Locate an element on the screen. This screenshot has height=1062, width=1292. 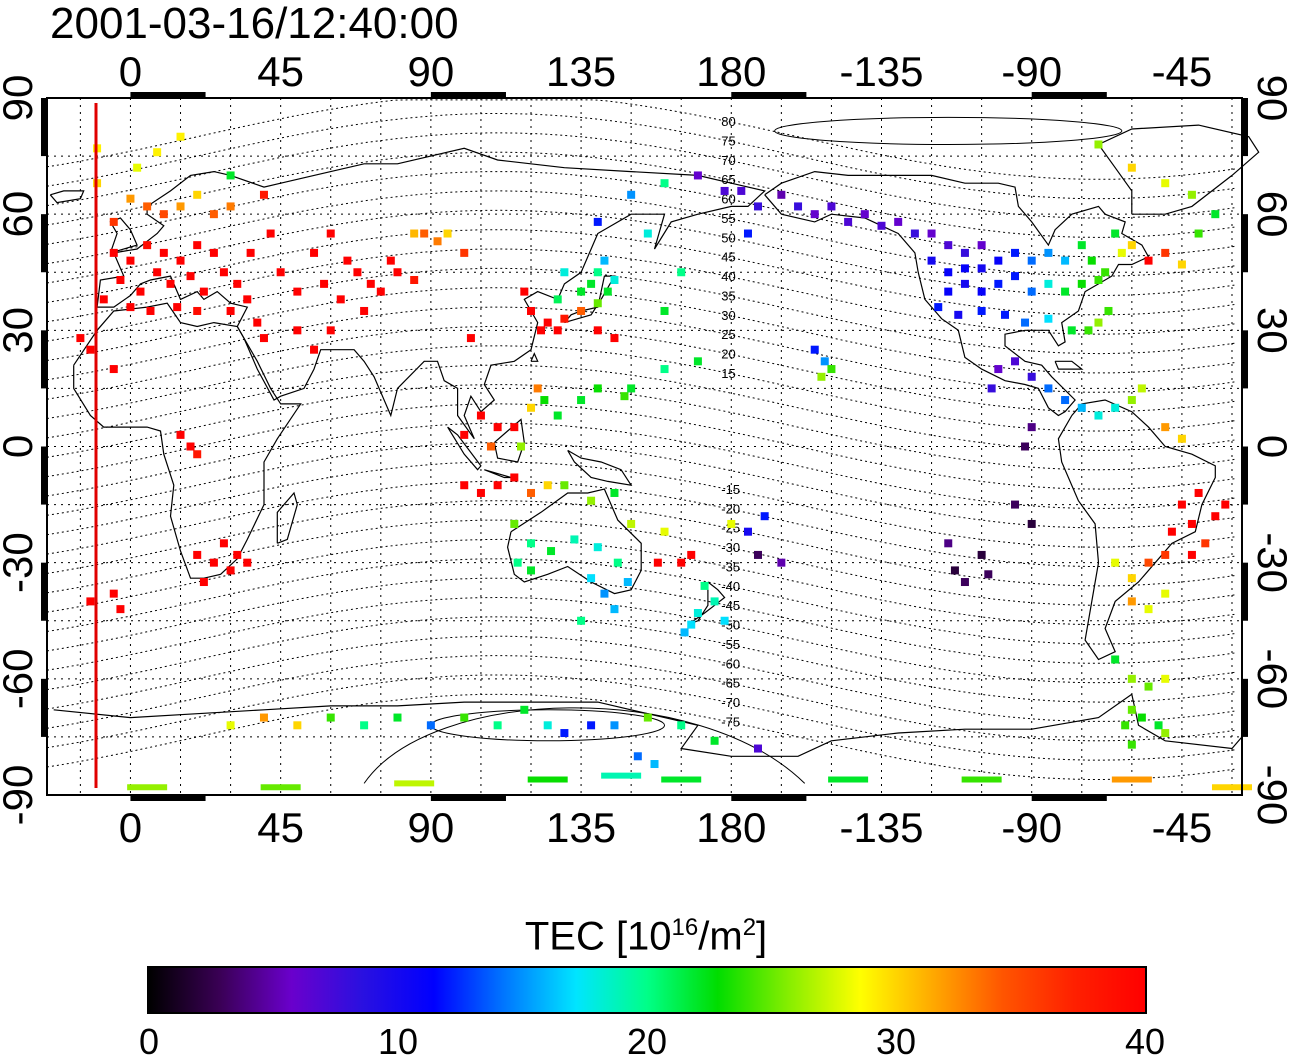
top-scale-bar is located at coordinates (1069, 95).